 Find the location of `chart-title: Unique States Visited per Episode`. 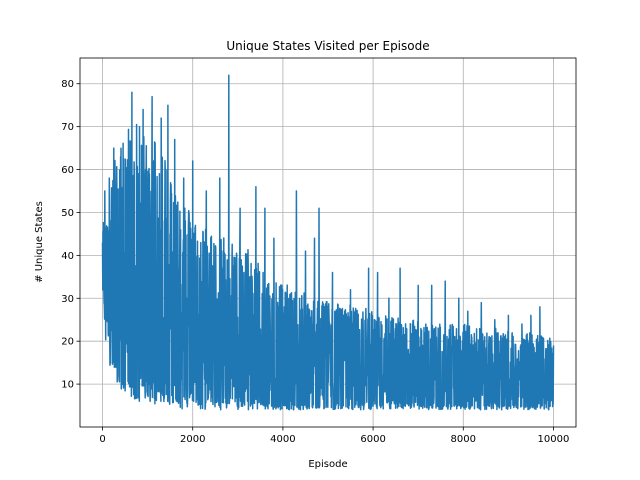

chart-title: Unique States Visited per Episode is located at coordinates (327, 46).